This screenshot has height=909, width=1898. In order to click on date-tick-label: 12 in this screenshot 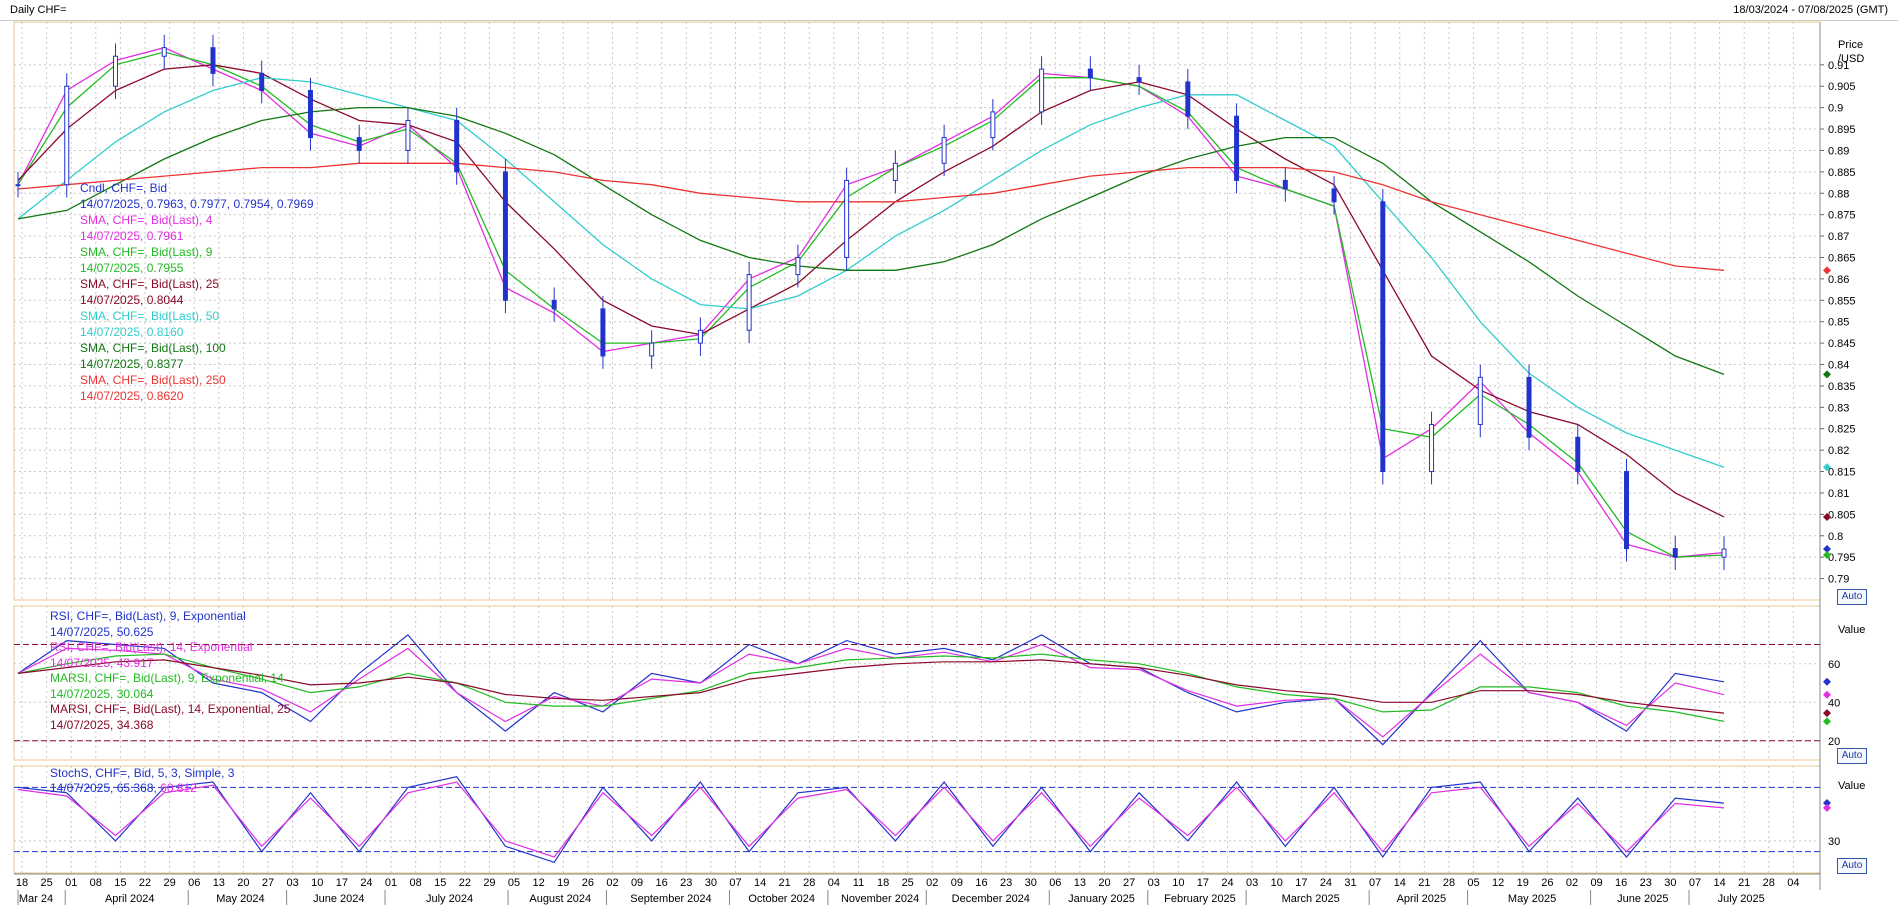, I will do `click(539, 883)`.